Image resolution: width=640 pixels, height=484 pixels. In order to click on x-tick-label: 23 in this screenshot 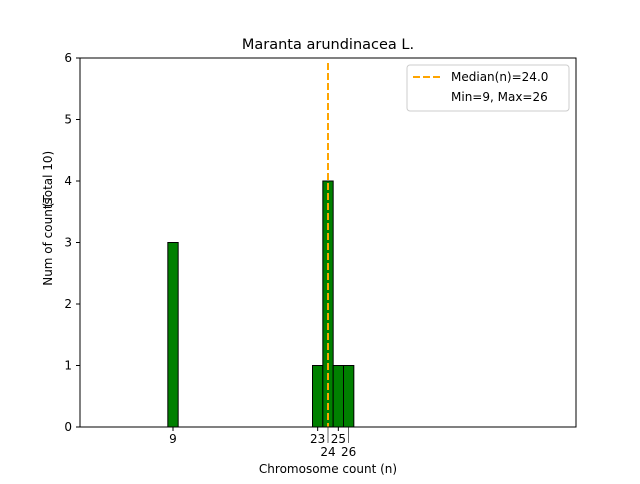, I will do `click(317, 439)`.